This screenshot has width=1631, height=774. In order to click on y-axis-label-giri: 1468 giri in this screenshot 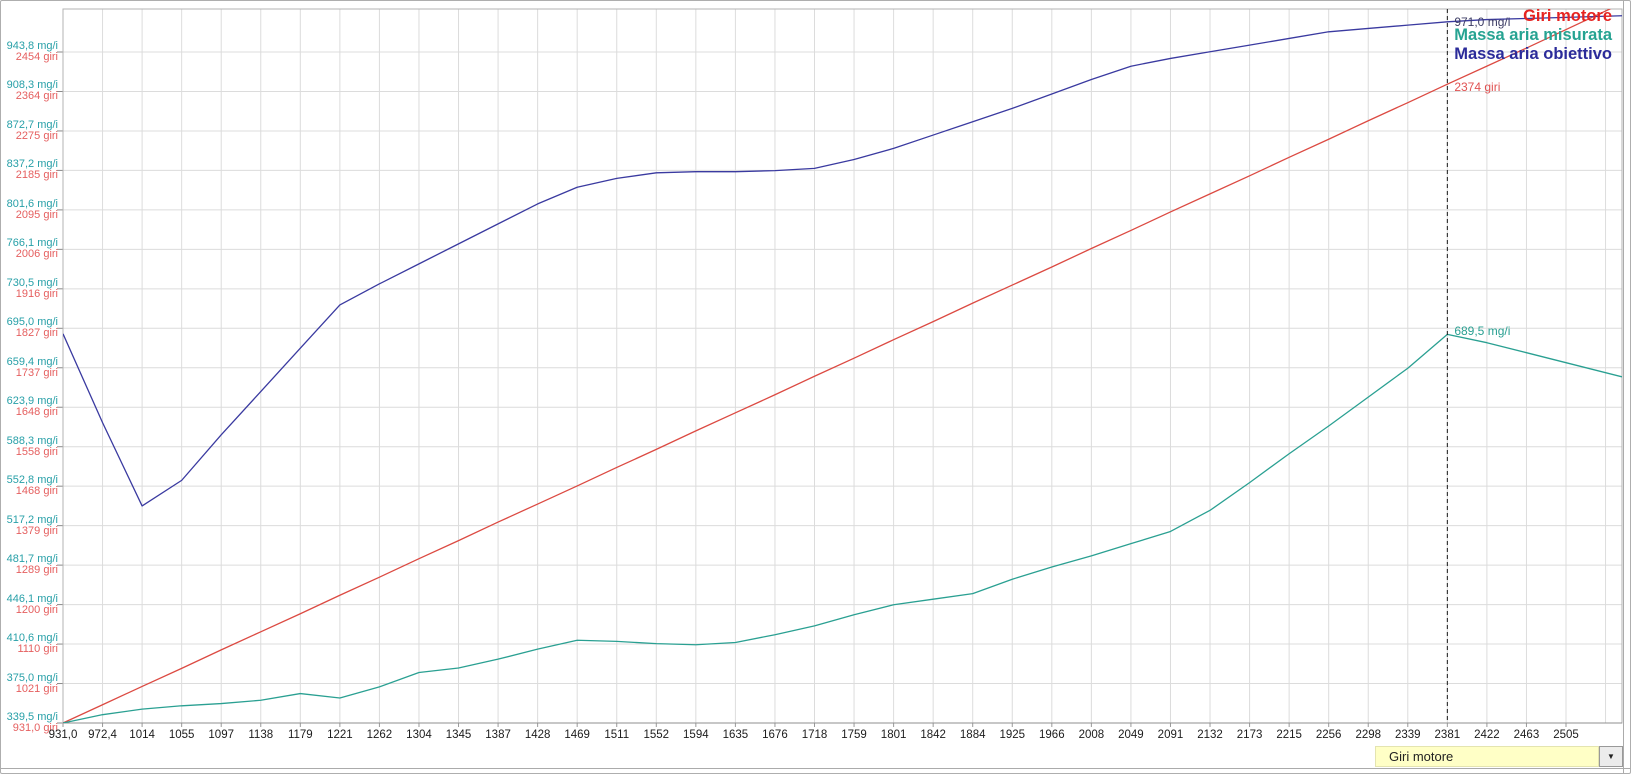, I will do `click(36, 491)`.